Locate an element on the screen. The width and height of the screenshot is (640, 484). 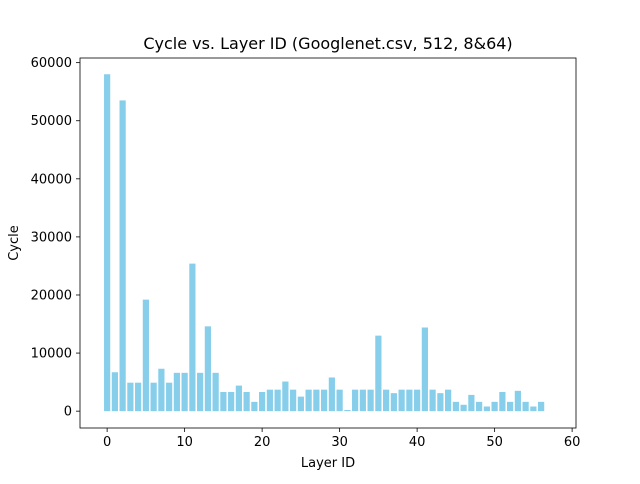
y-axis-label: Cycle is located at coordinates (14, 243).